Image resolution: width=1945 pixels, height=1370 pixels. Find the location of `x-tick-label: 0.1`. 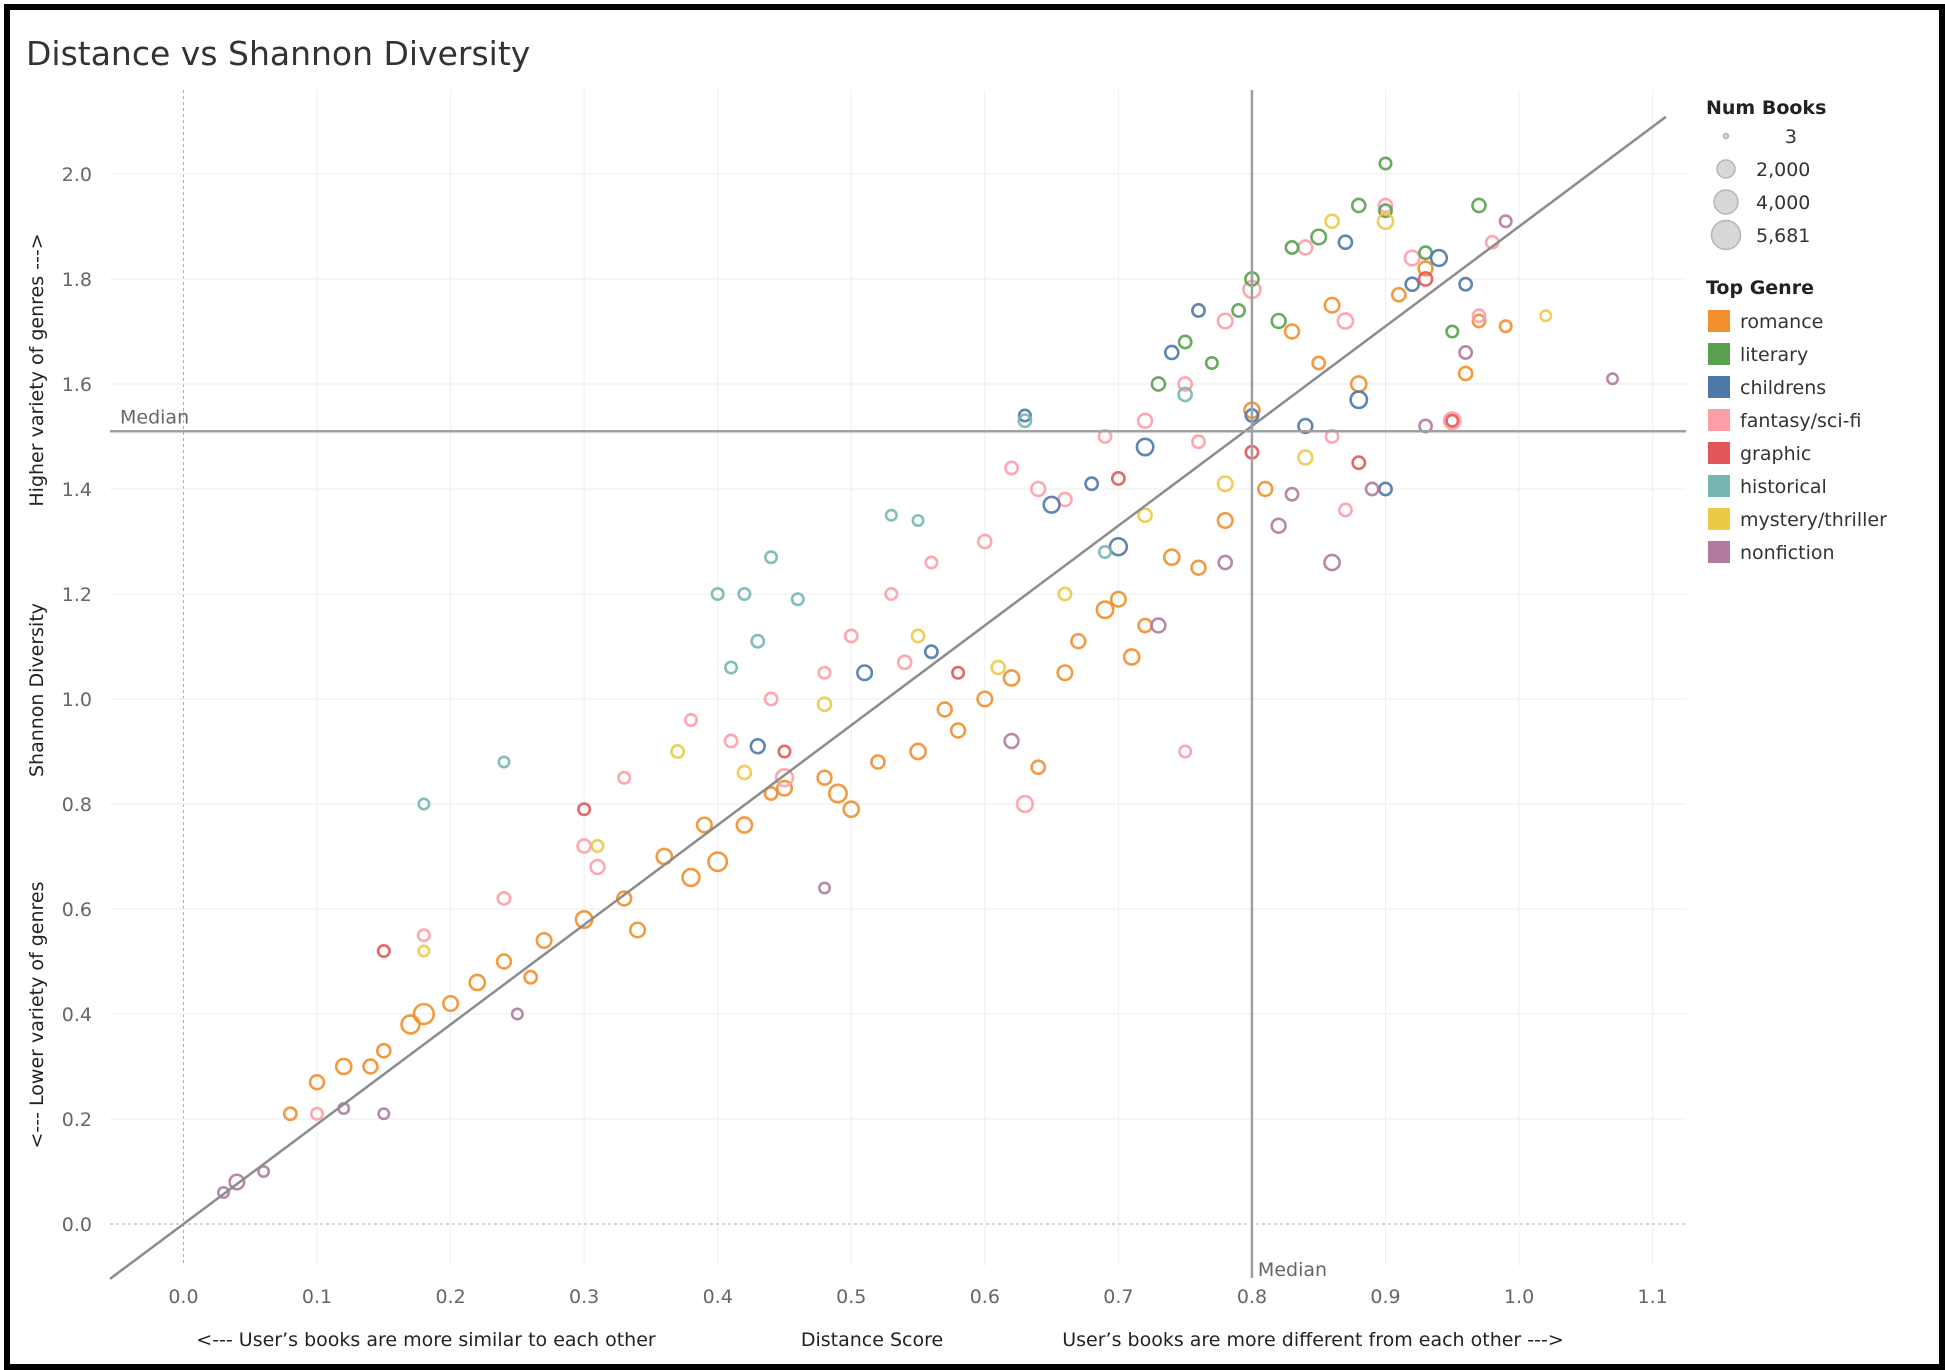

x-tick-label: 0.1 is located at coordinates (317, 1297).